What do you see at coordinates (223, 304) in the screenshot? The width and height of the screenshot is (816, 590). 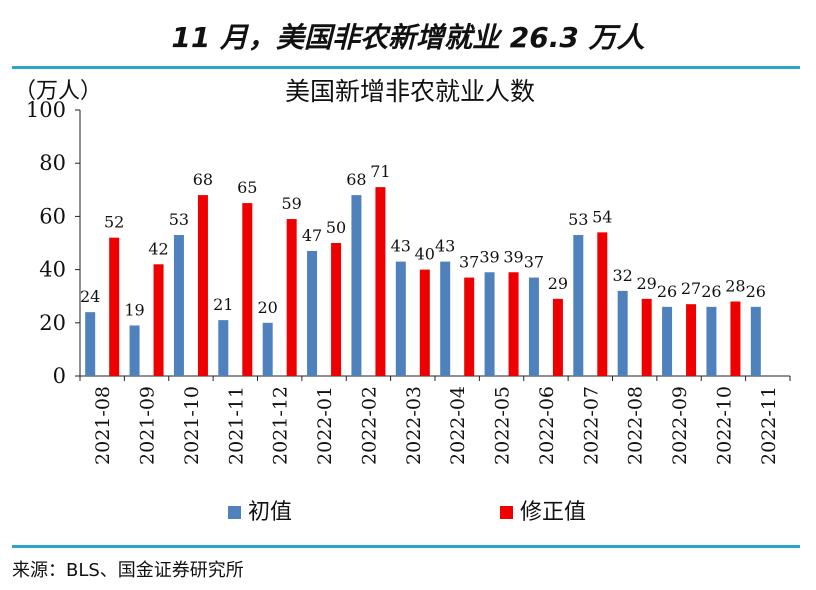 I see `initial-value-label: 21` at bounding box center [223, 304].